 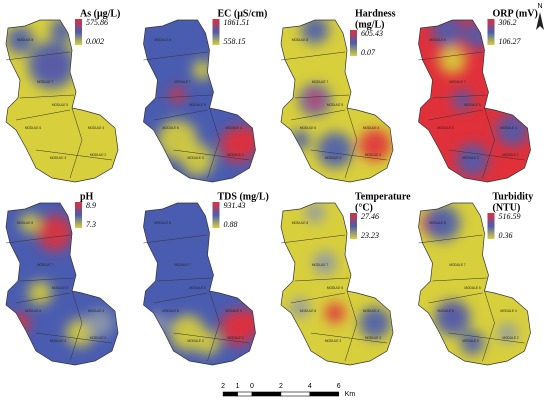 What do you see at coordinates (369, 24) in the screenshot?
I see `legend-title: (mg/L)` at bounding box center [369, 24].